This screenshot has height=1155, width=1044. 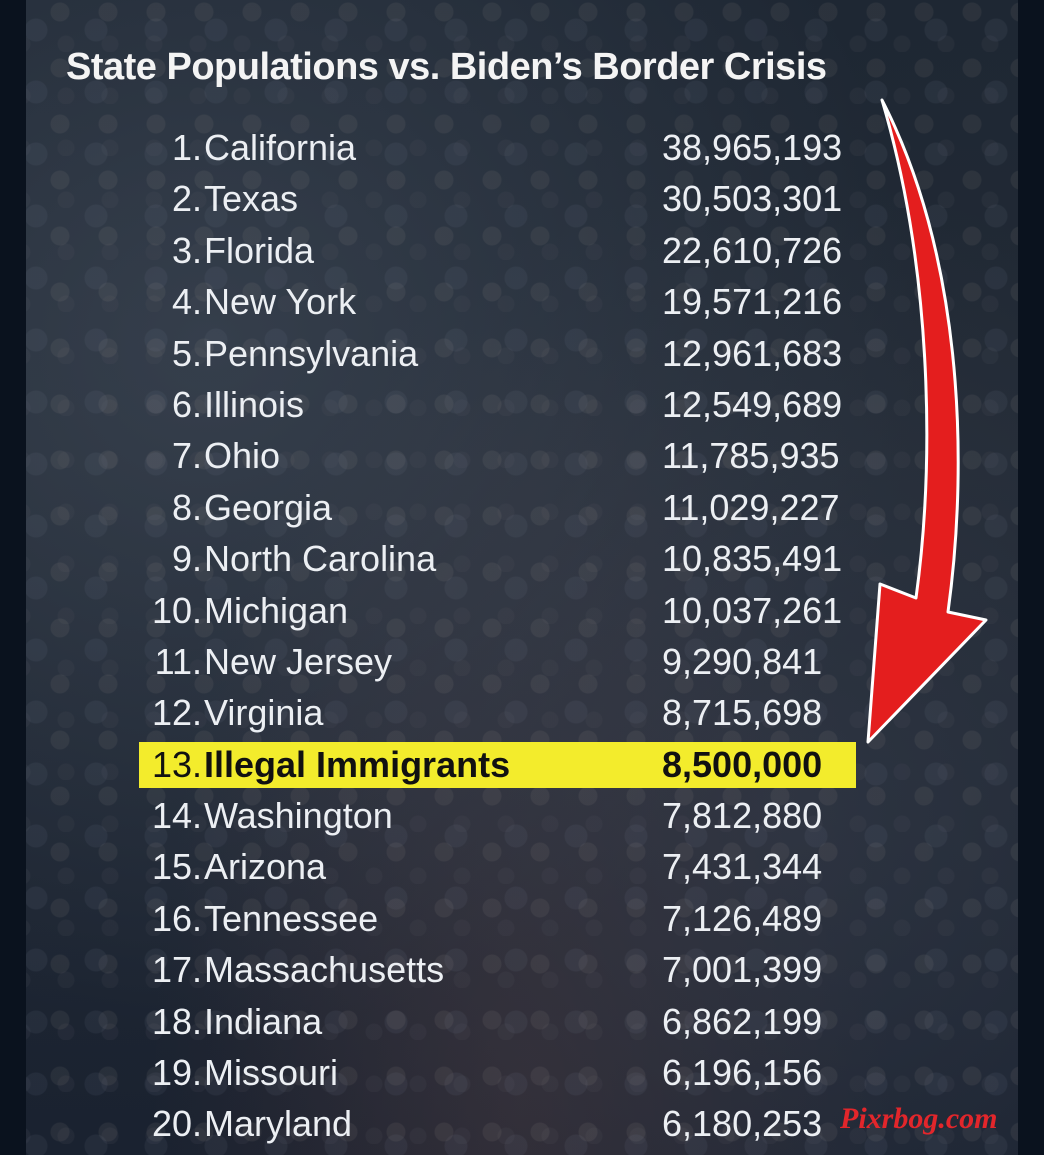 What do you see at coordinates (324, 970) in the screenshot?
I see `row-name: Massachusetts` at bounding box center [324, 970].